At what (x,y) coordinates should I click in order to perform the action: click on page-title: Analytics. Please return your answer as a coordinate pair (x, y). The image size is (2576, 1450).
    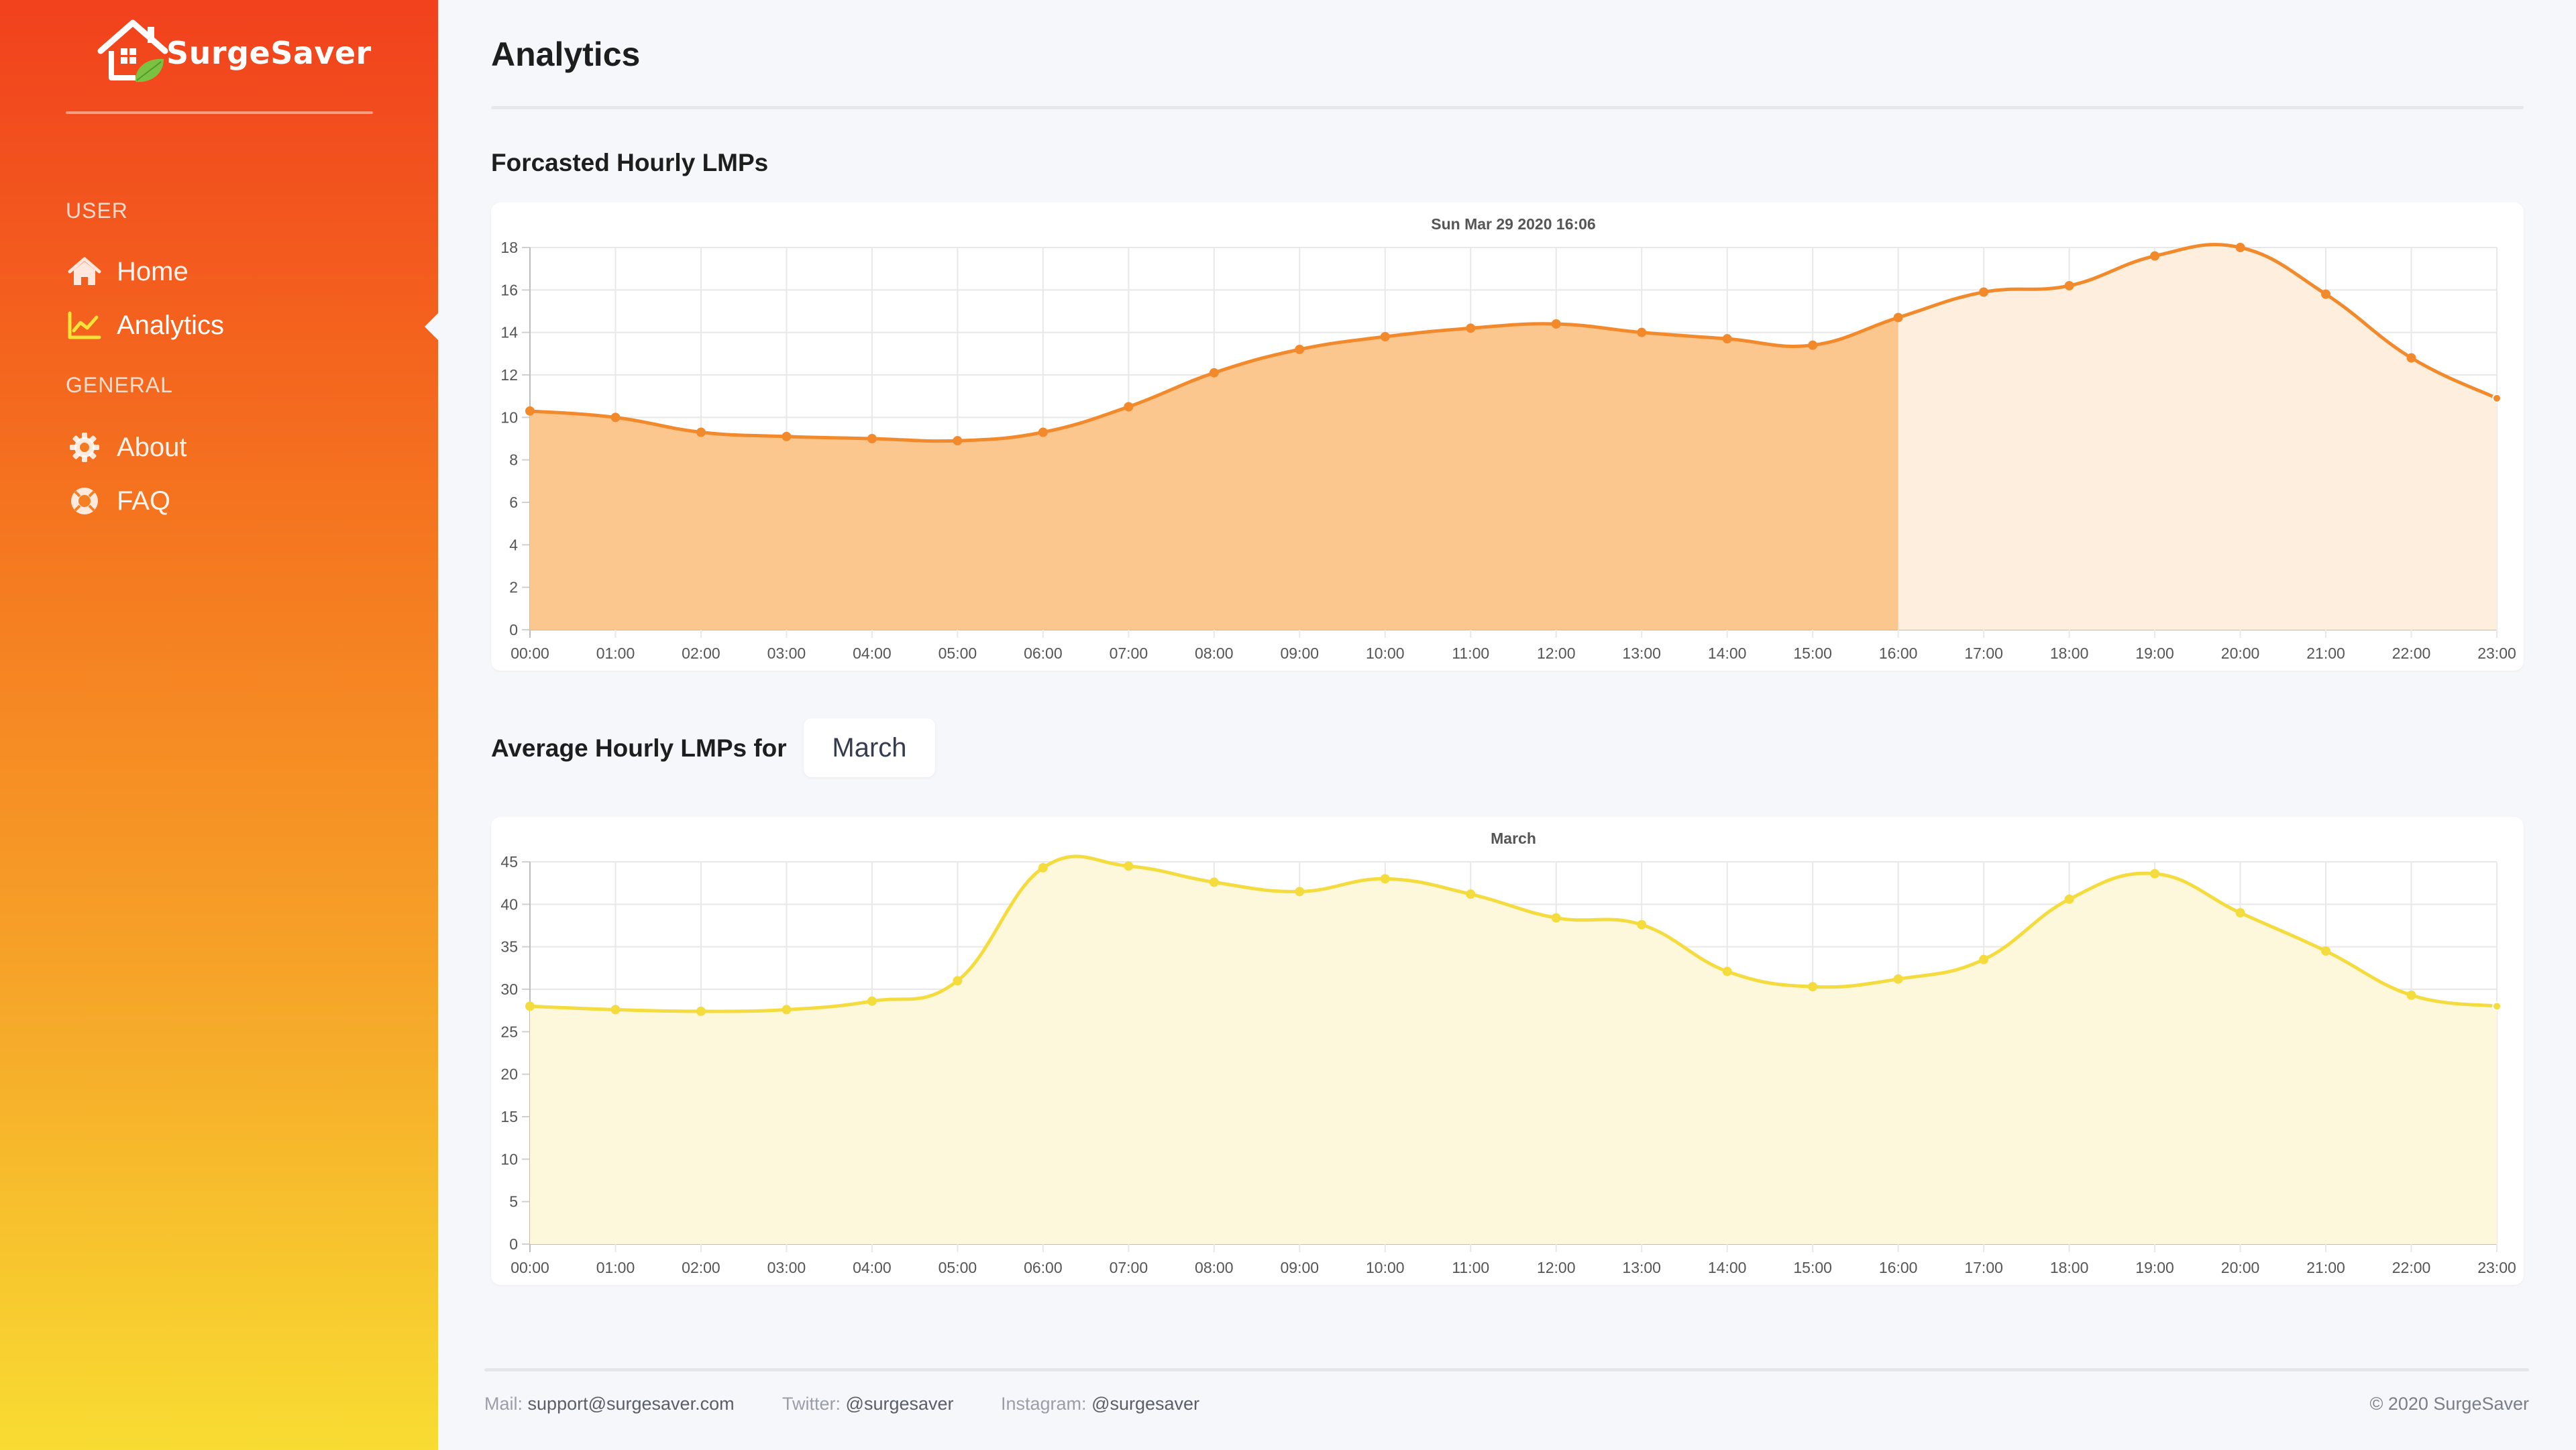
    Looking at the image, I should click on (566, 54).